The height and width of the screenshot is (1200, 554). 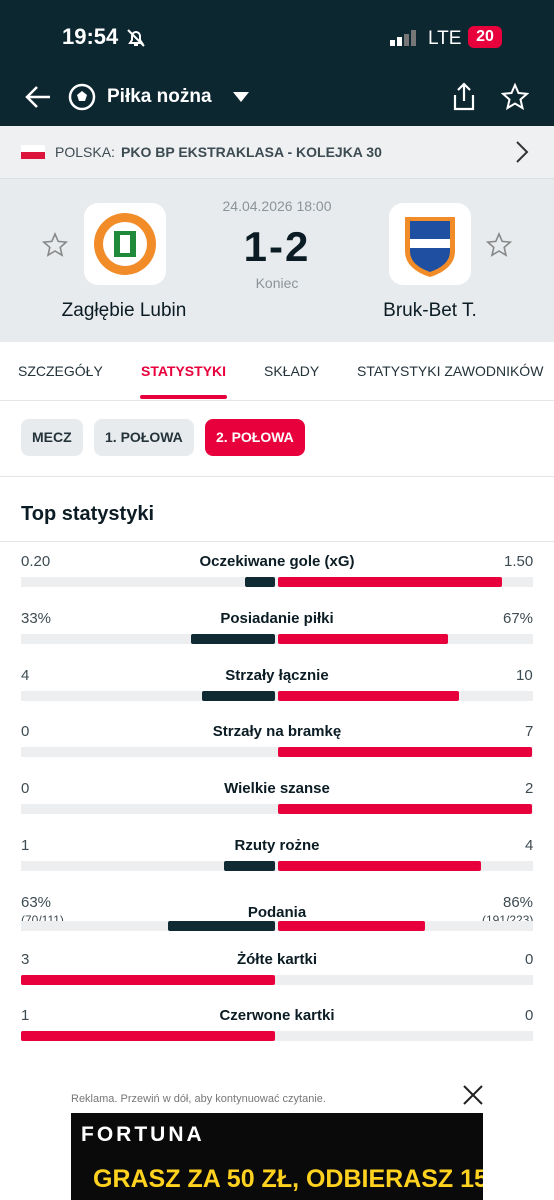 What do you see at coordinates (36, 618) in the screenshot?
I see `stat-home: 33%` at bounding box center [36, 618].